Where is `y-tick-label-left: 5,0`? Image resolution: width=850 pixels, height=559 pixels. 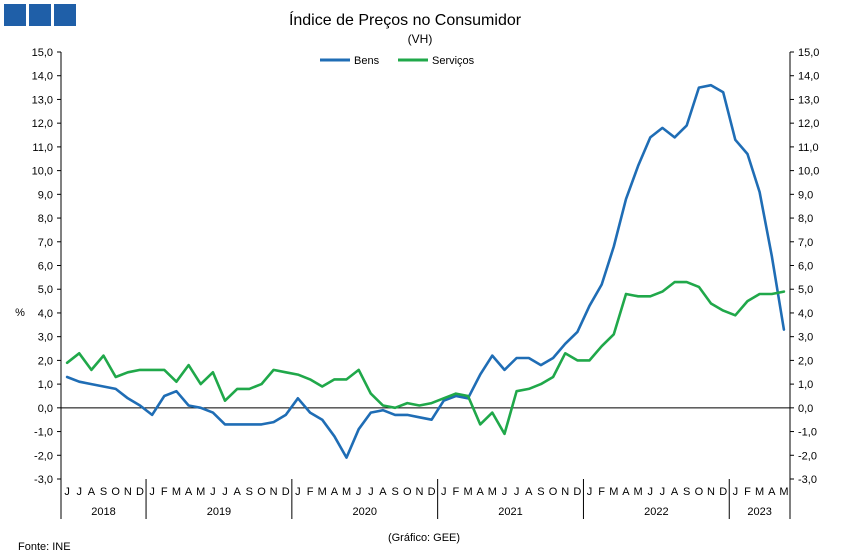 y-tick-label-left: 5,0 is located at coordinates (45, 290).